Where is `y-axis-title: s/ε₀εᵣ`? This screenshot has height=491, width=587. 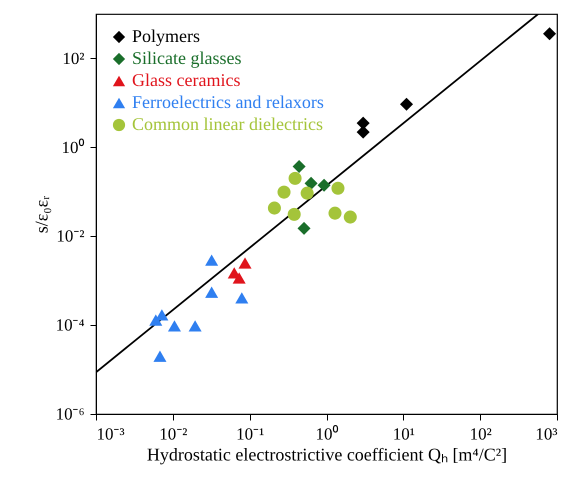 y-axis-title: s/ε₀εᵣ is located at coordinates (42, 215).